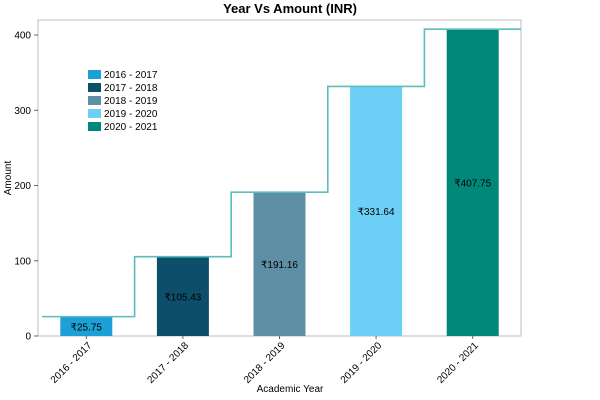 Image resolution: width=600 pixels, height=400 pixels. What do you see at coordinates (362, 363) in the screenshot?
I see `x-tick-label: 2019 - 2020` at bounding box center [362, 363].